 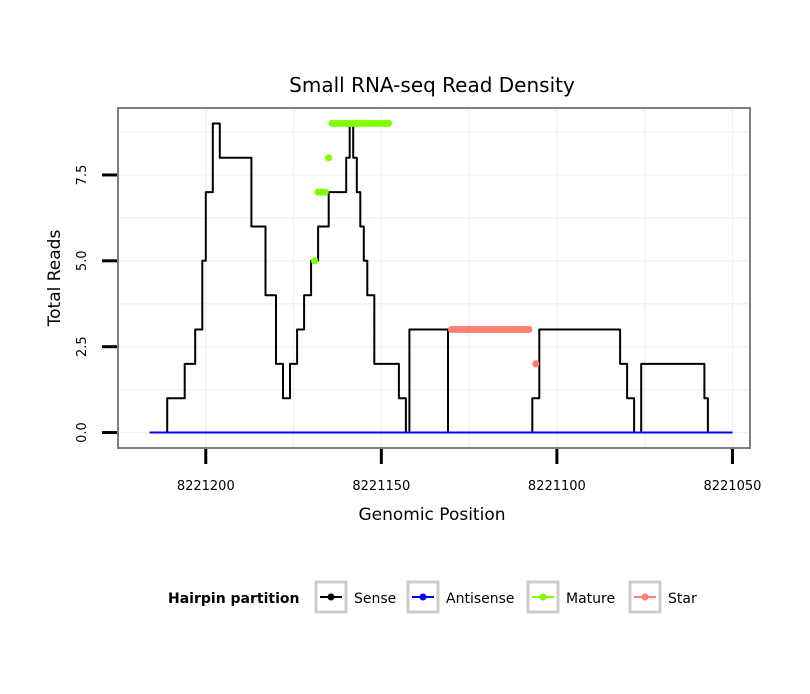 I want to click on y-tick-label: 7.5, so click(x=82, y=175).